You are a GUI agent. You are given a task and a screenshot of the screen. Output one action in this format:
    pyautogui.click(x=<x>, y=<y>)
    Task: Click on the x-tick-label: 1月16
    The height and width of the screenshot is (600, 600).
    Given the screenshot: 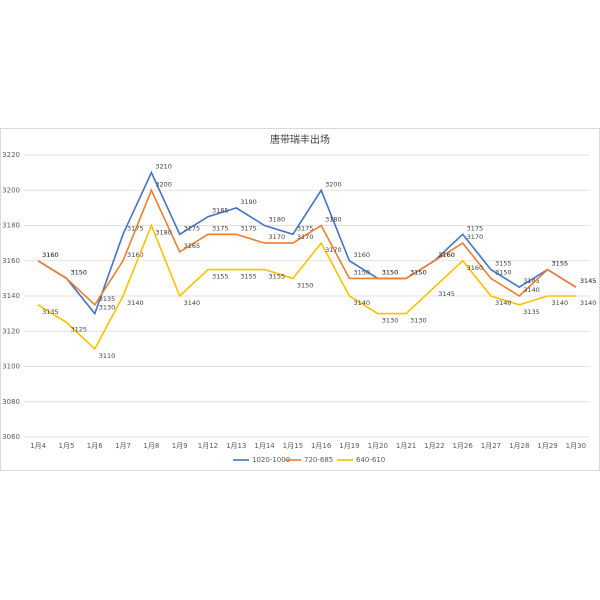 What is the action you would take?
    pyautogui.click(x=321, y=446)
    